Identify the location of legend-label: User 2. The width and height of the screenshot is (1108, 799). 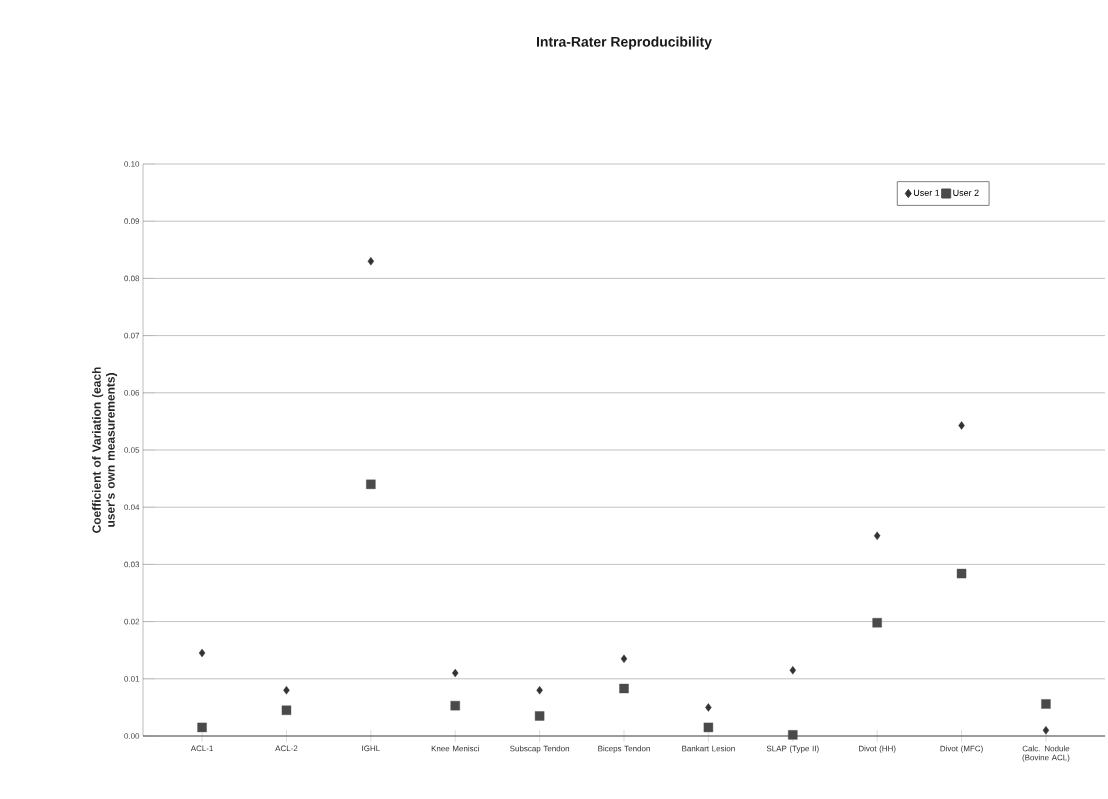
(966, 192).